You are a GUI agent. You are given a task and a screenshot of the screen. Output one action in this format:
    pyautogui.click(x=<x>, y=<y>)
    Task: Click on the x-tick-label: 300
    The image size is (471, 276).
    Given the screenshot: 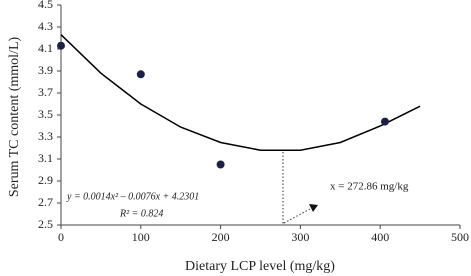 What is the action you would take?
    pyautogui.click(x=300, y=237)
    